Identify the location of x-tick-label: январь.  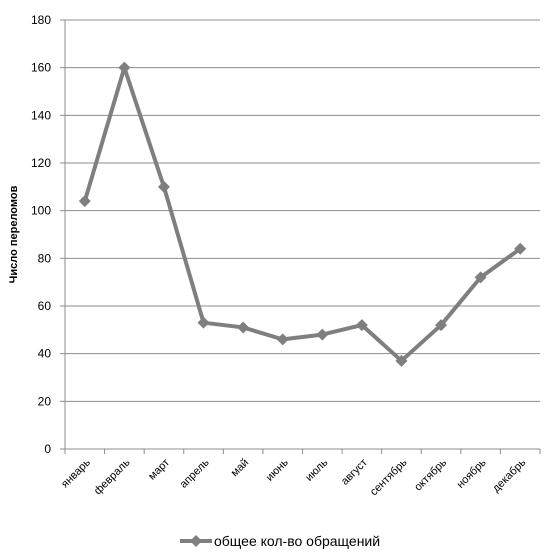
(76, 473).